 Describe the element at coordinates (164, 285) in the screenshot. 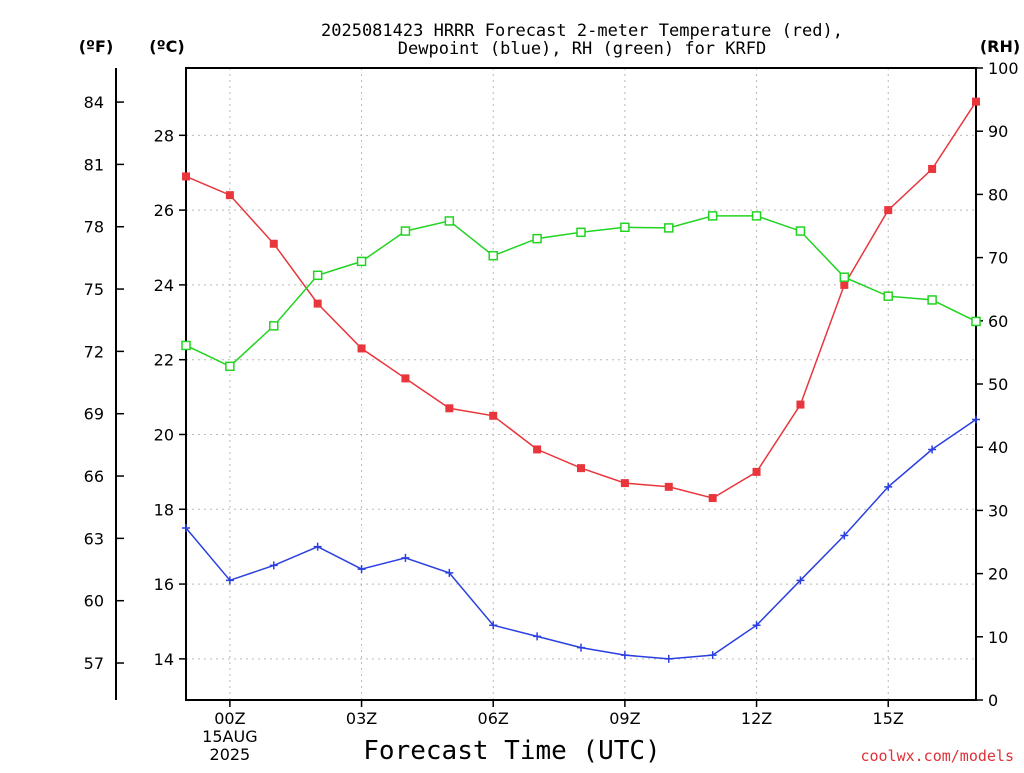

I see `celsius-tick-label: 24` at that location.